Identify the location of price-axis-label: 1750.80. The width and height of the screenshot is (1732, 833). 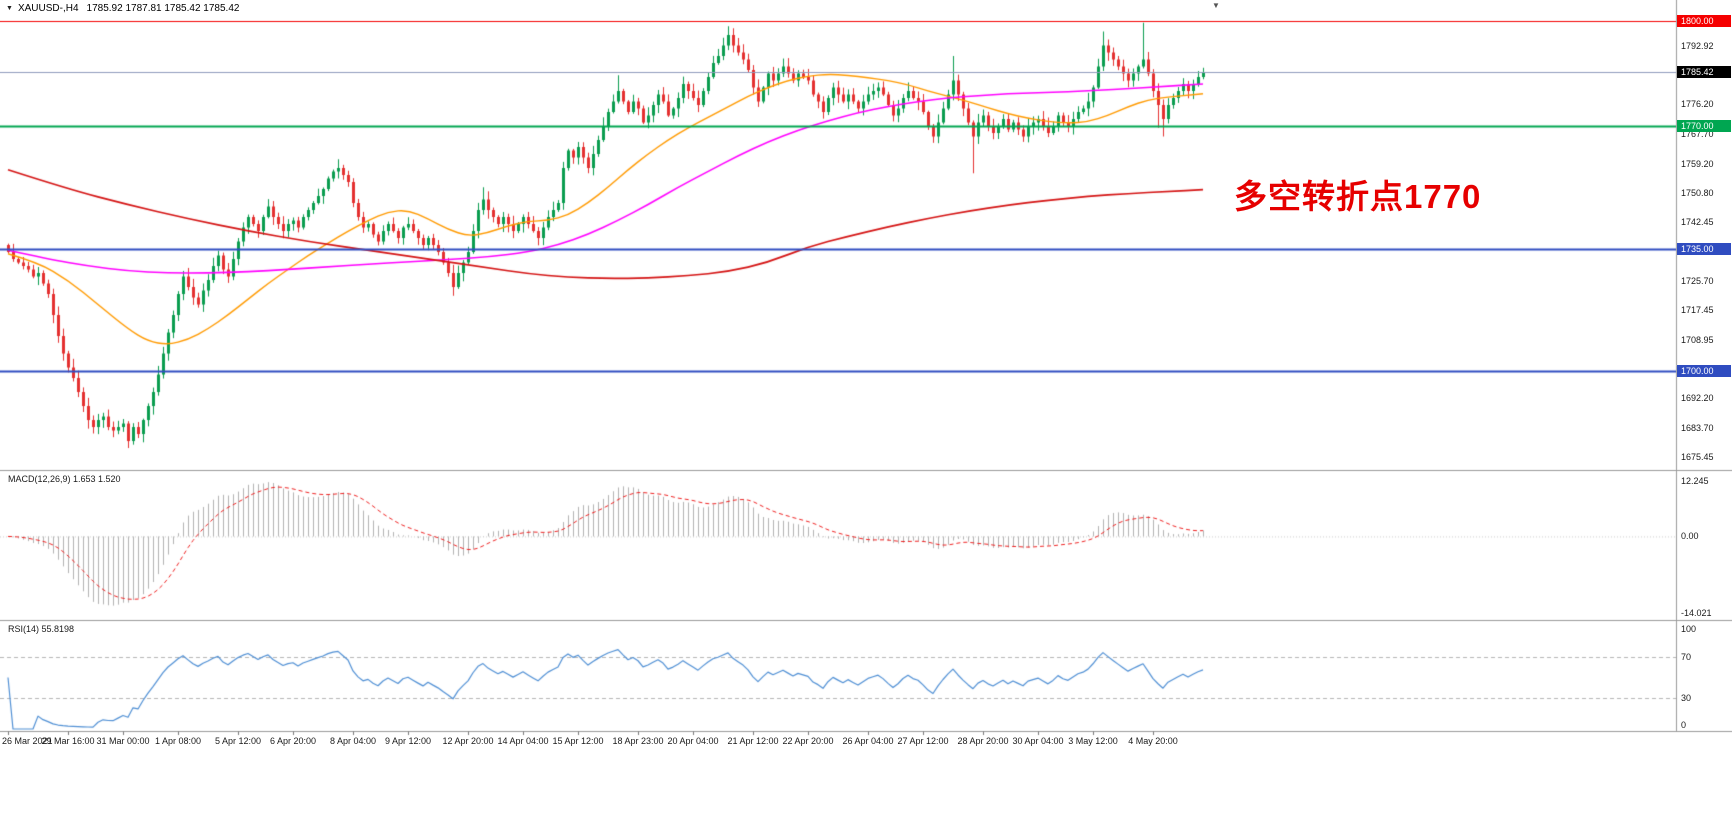
(1697, 193).